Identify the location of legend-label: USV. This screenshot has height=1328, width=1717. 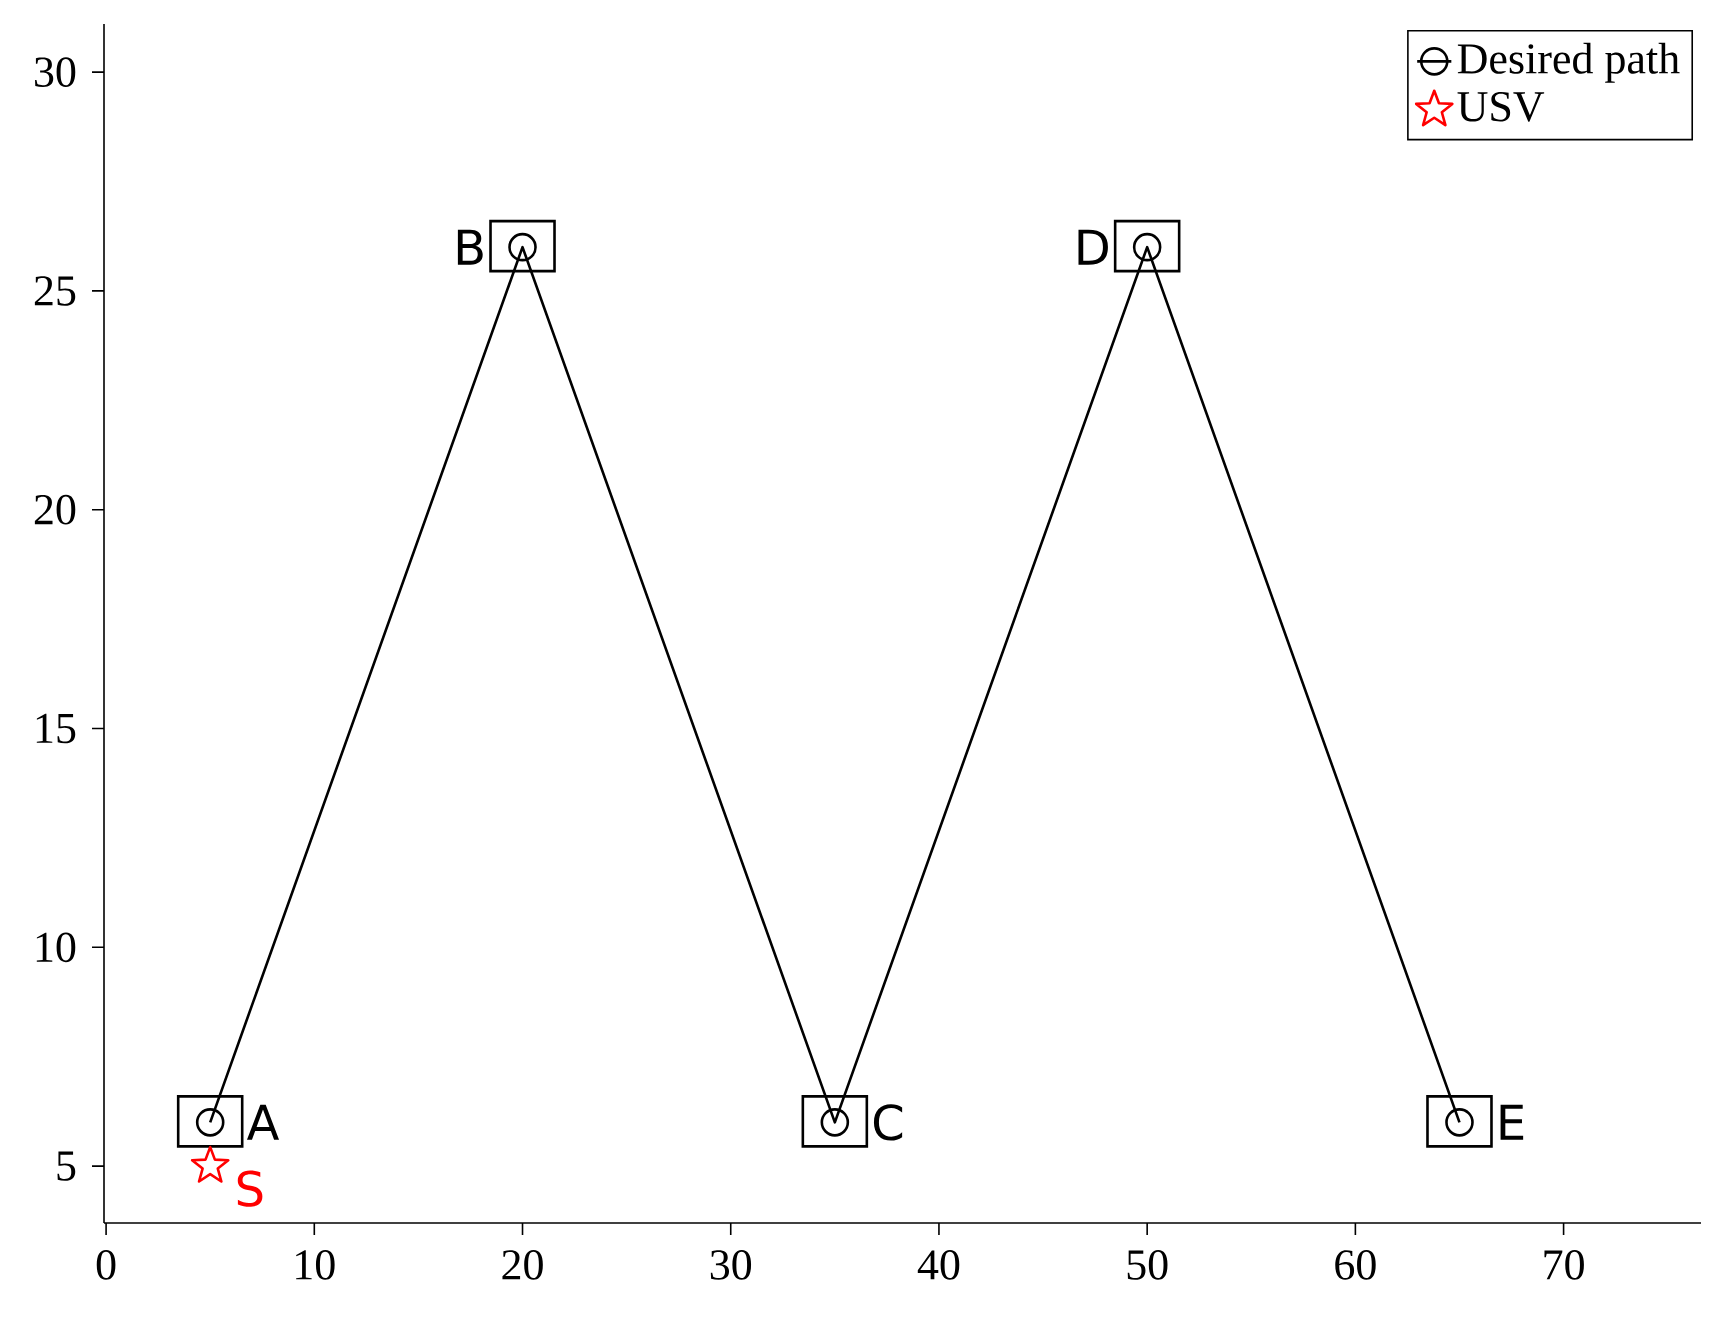
(1501, 106).